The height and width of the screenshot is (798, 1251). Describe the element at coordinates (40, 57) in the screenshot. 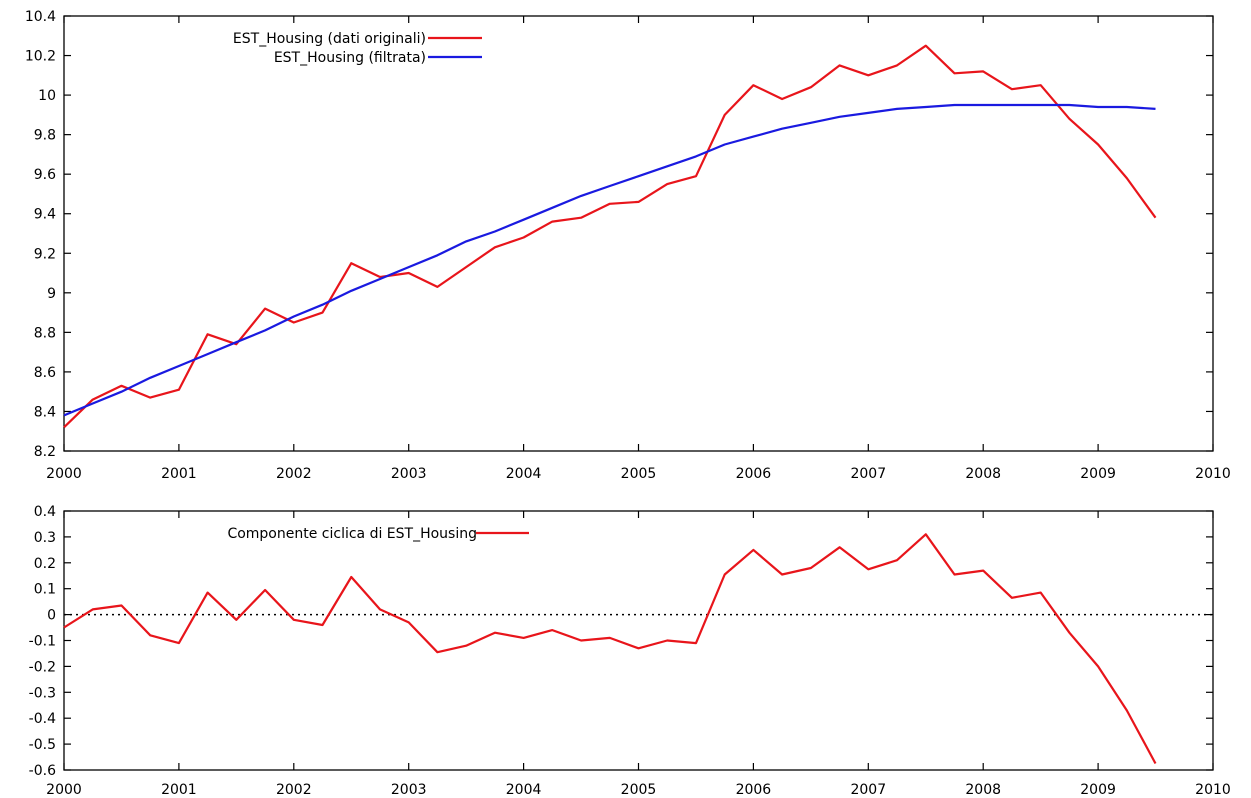

I see `y-tick-label: 10.2` at that location.